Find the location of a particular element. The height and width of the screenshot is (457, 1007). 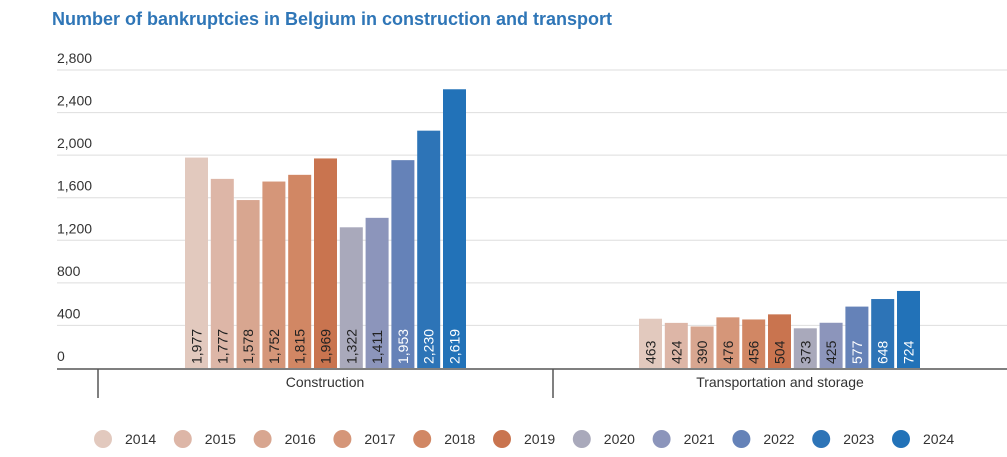

data-label: 1,578 is located at coordinates (248, 346).